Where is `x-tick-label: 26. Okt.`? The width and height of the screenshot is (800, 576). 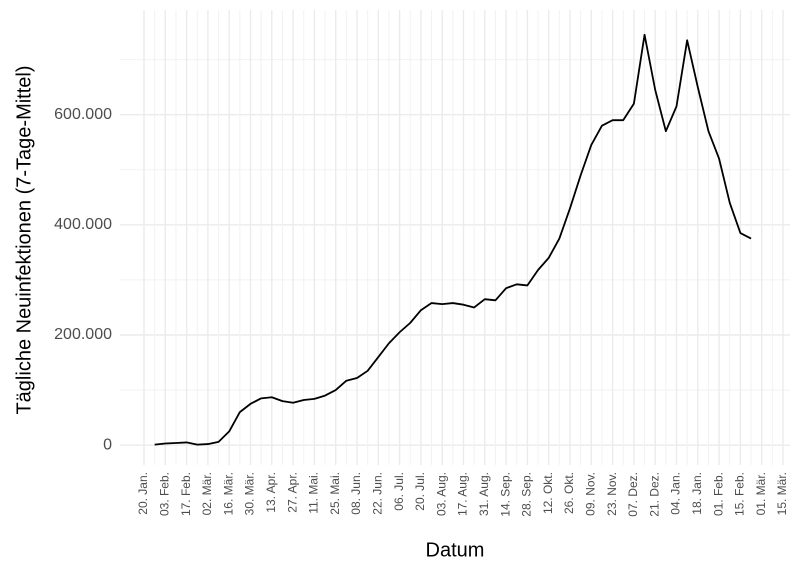 x-tick-label: 26. Okt. is located at coordinates (569, 493).